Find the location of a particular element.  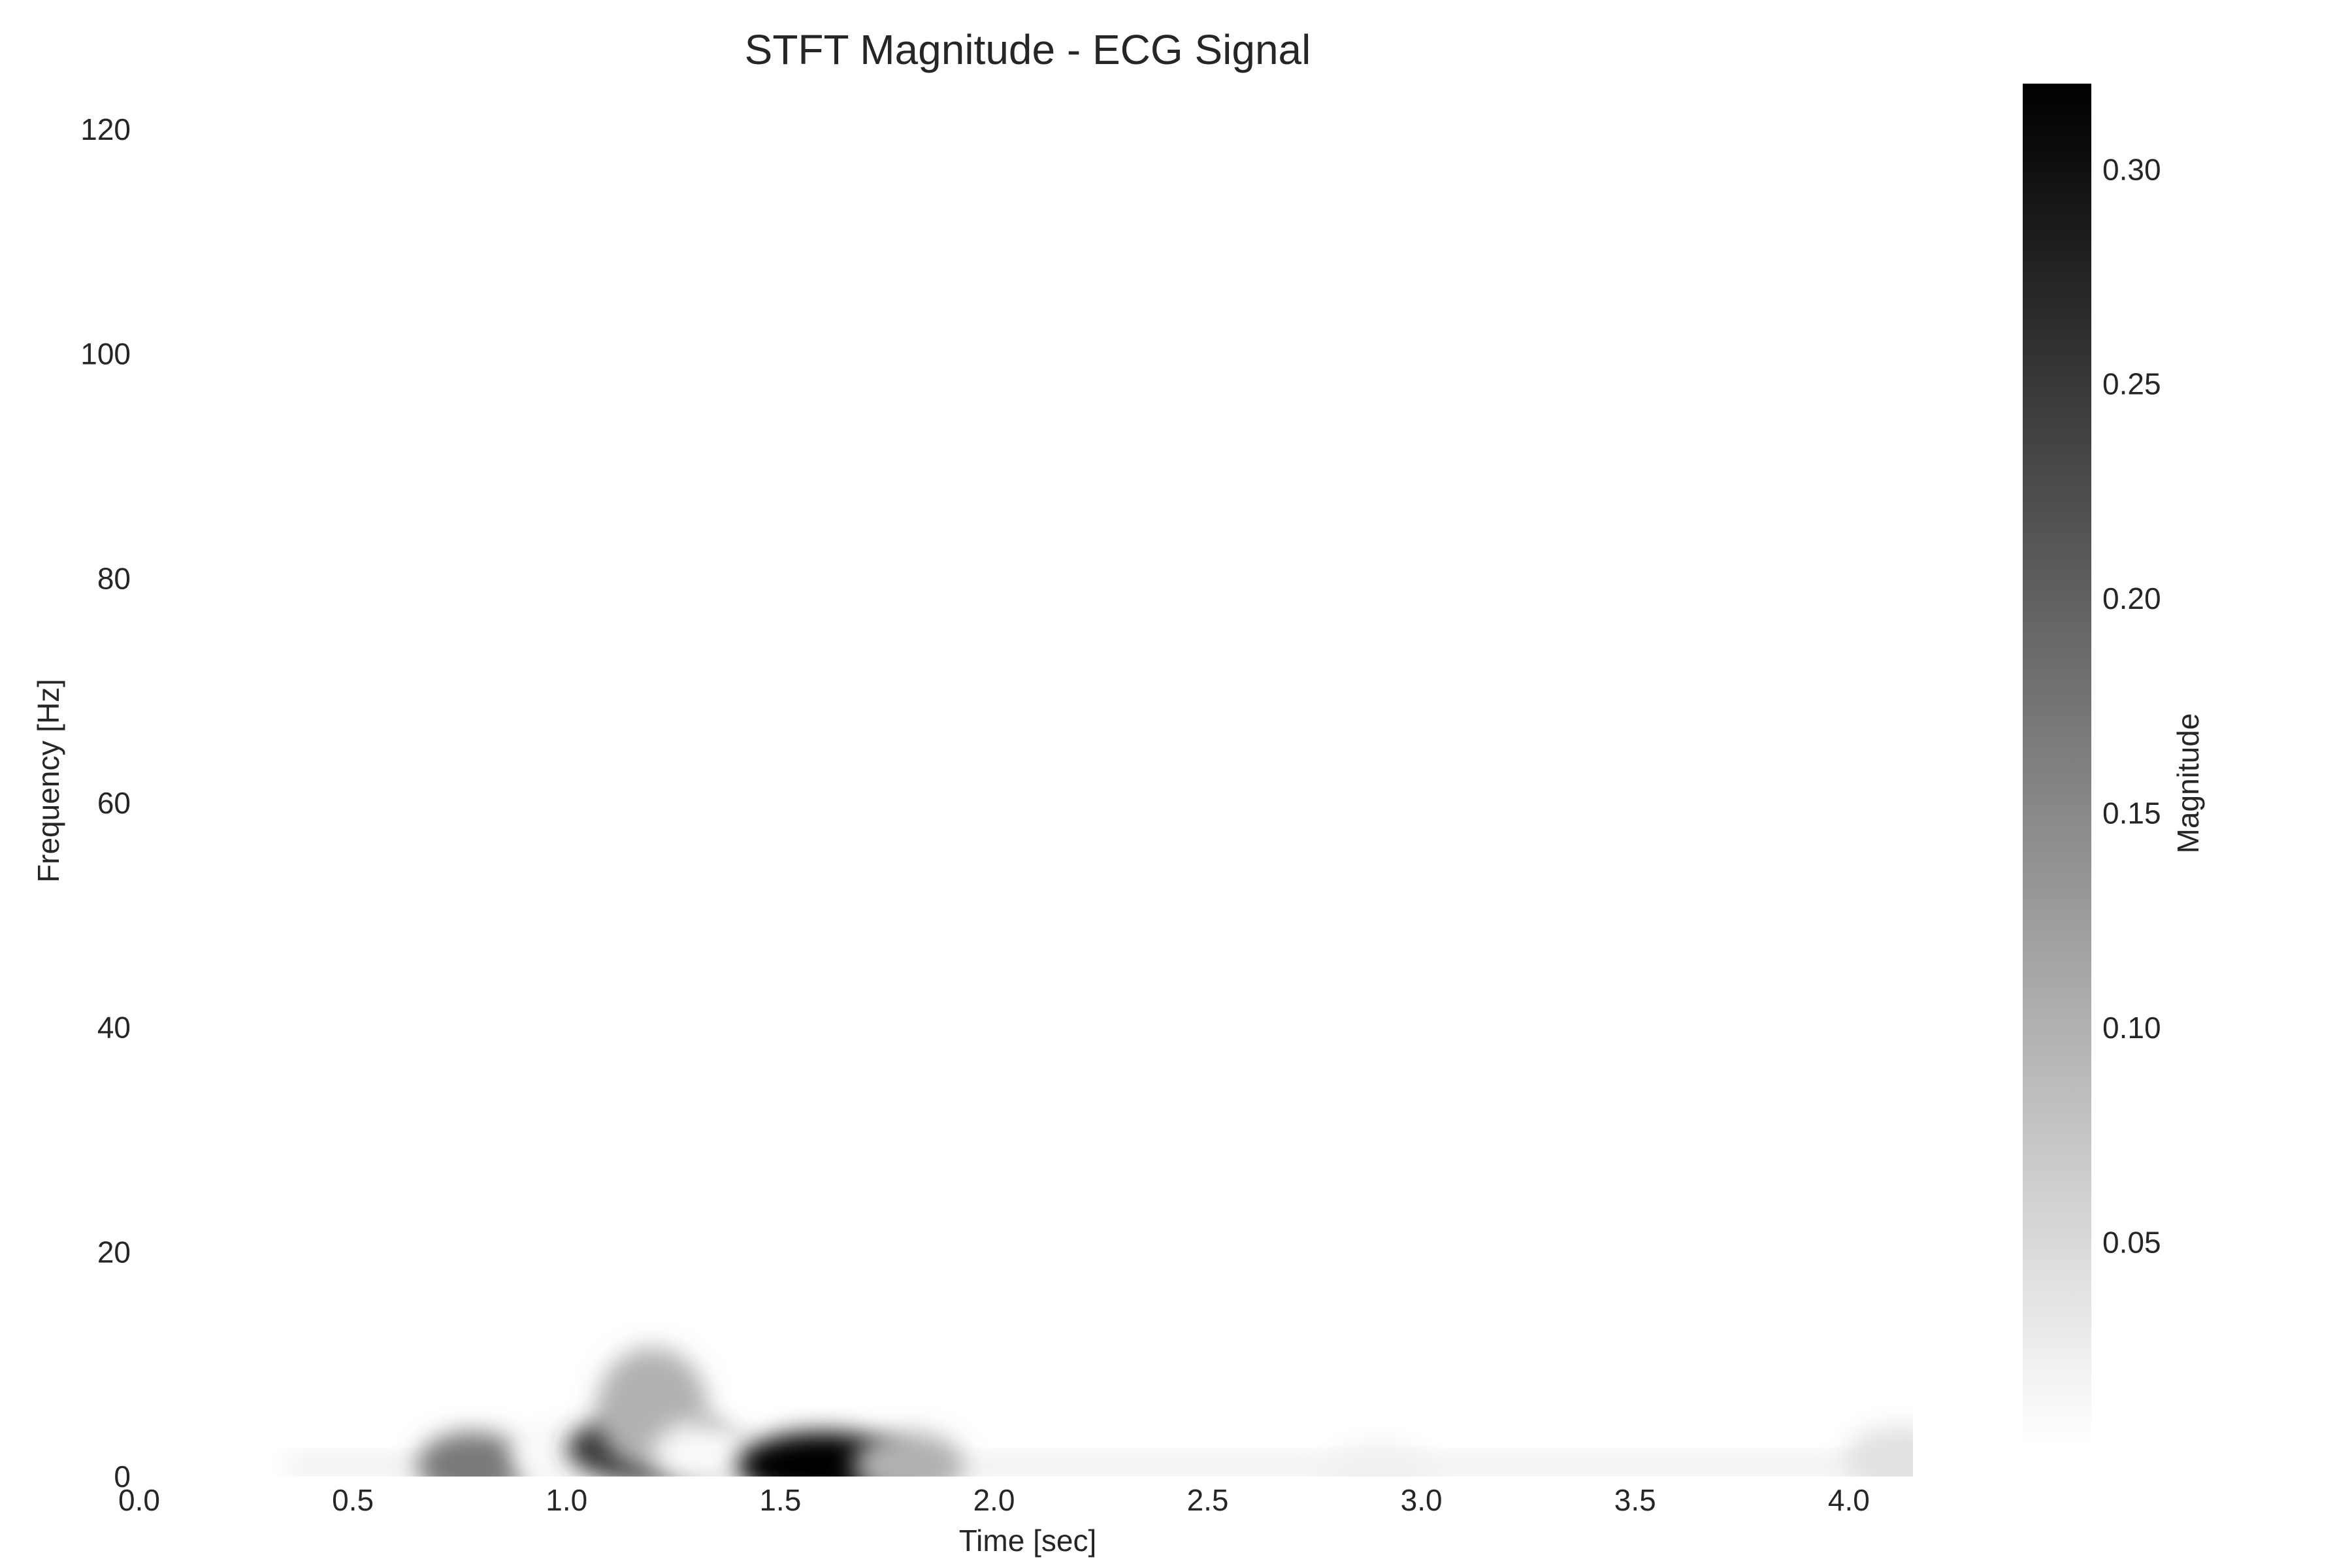

x-axis-ticks: 0.0 0.5 1.0 1.5 2.0 2.5 3.0 3.5 4.0 is located at coordinates (994, 1500).